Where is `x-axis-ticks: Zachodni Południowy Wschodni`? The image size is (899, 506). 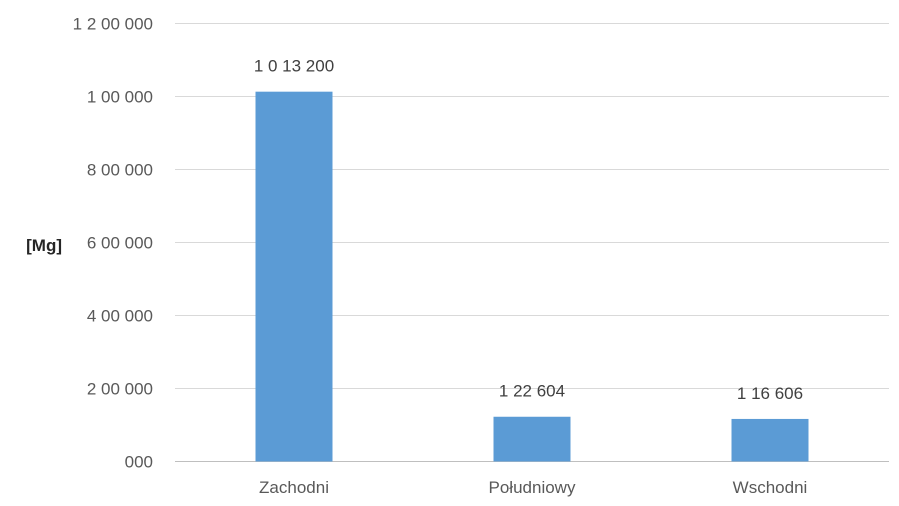
x-axis-ticks: Zachodni Południowy Wschodni is located at coordinates (533, 487).